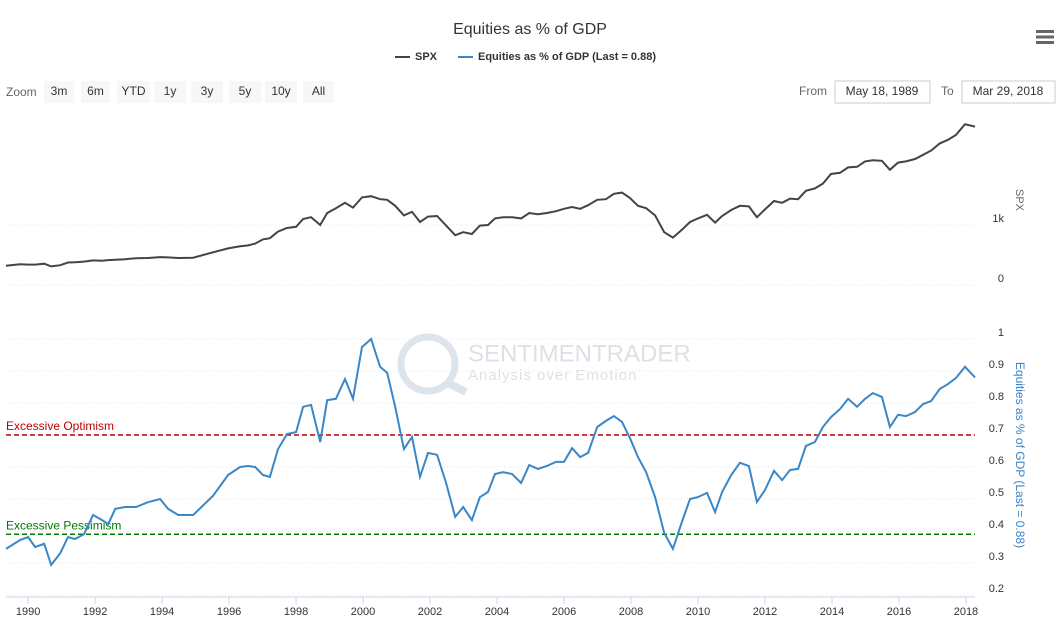 The image size is (1060, 633). I want to click on x-tick-label: 2006, so click(564, 612).